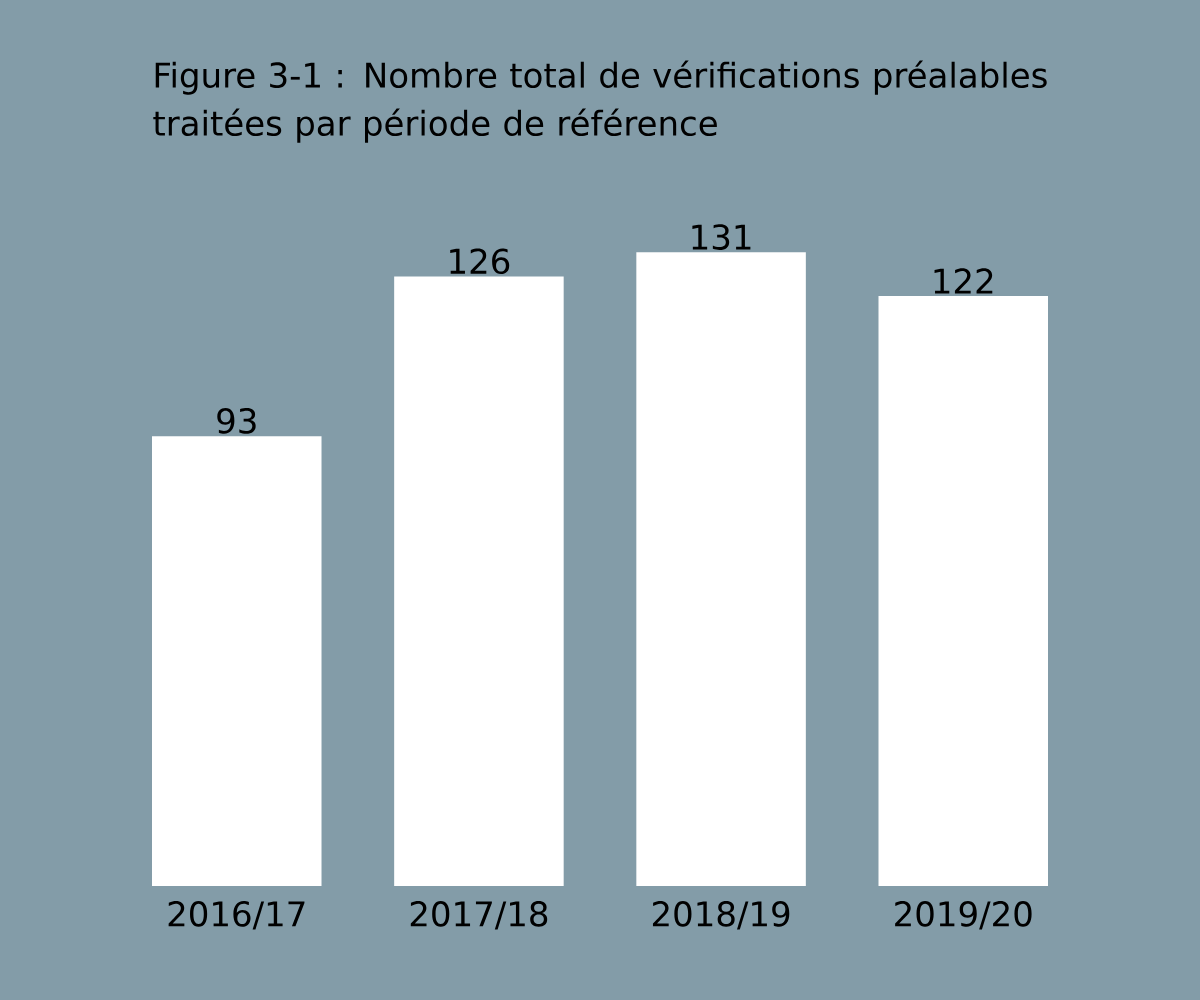  I want to click on x-tick-label: 2019/20, so click(963, 915).